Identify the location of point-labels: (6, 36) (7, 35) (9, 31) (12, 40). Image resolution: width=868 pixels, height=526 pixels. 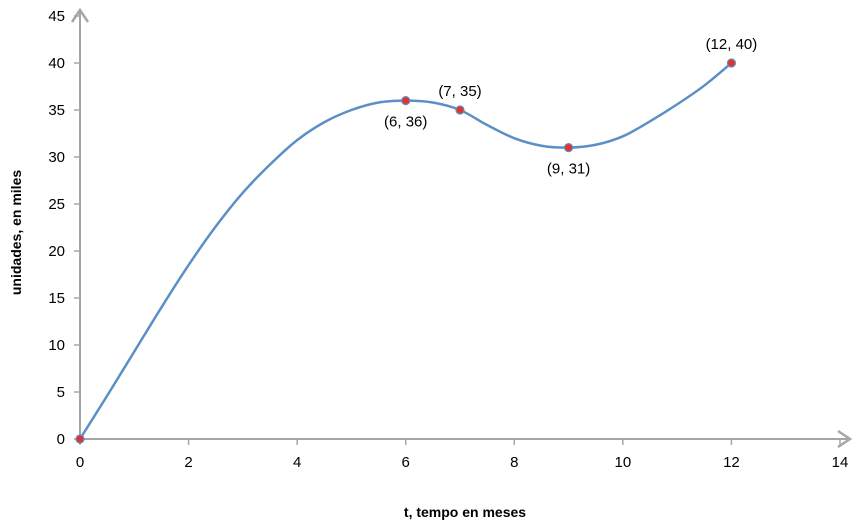
(570, 107).